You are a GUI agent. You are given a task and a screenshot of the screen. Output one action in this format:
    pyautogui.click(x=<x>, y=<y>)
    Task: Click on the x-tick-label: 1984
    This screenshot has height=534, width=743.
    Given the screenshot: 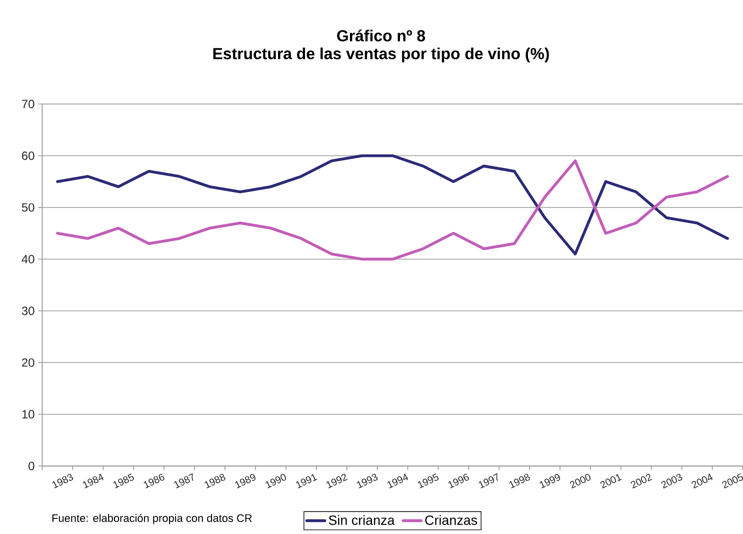 What is the action you would take?
    pyautogui.click(x=93, y=481)
    